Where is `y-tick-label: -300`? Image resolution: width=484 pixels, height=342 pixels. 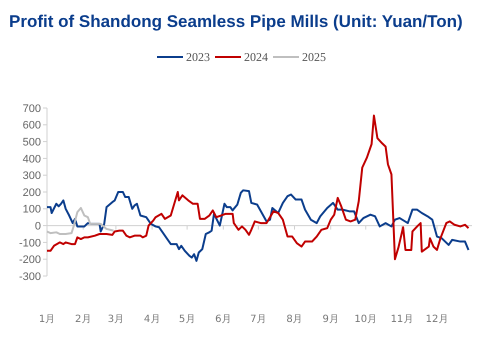 y-tick-label: -300 is located at coordinates (29, 276).